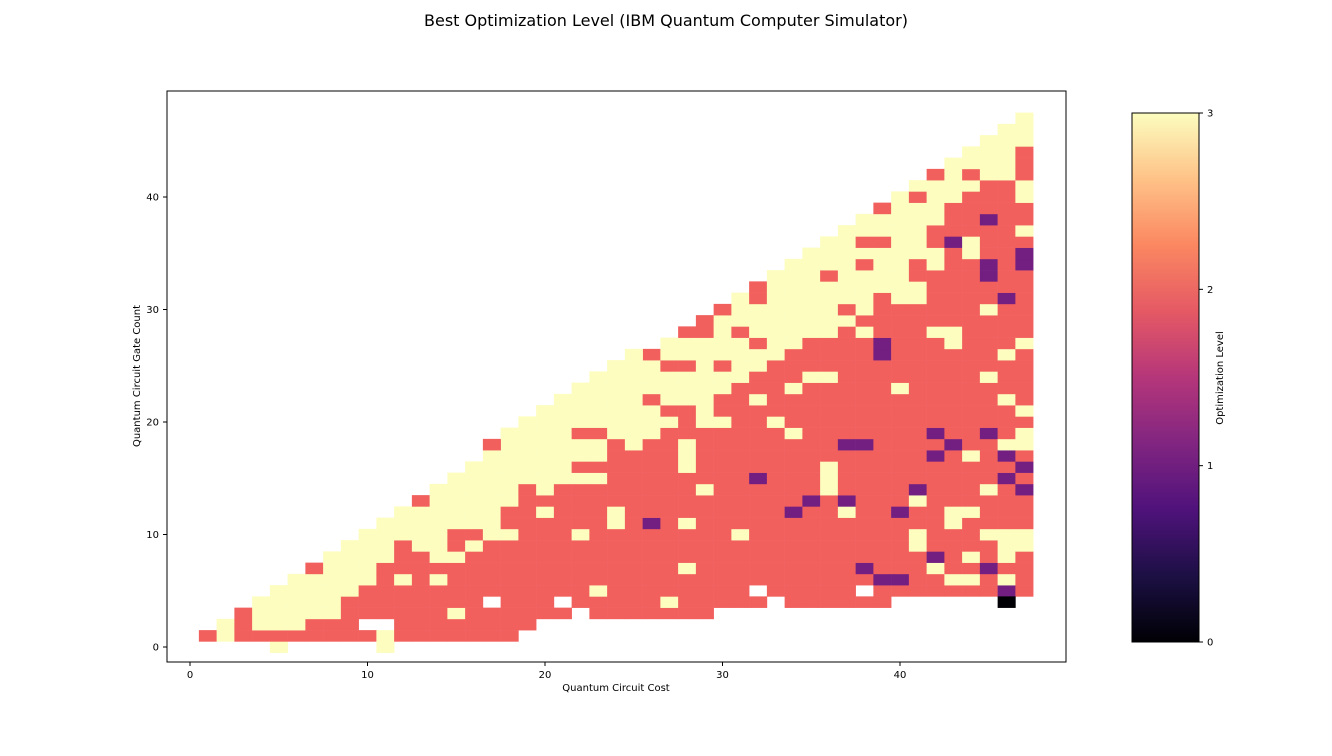  Describe the element at coordinates (156, 423) in the screenshot. I see `y-axis-ticks: 0 10 20 30 40` at that location.